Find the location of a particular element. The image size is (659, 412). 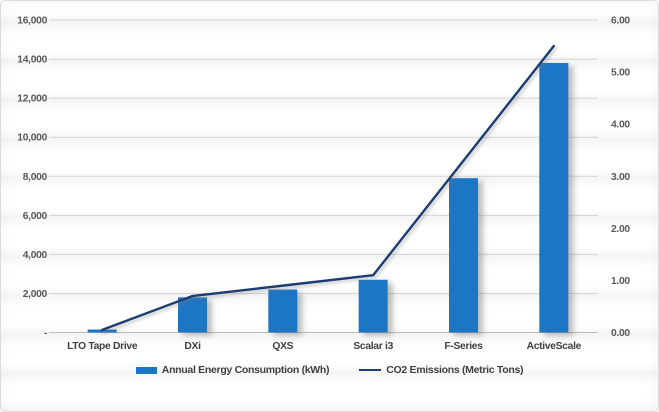

x-axis-category-label: LTO Tape Drive is located at coordinates (102, 346).